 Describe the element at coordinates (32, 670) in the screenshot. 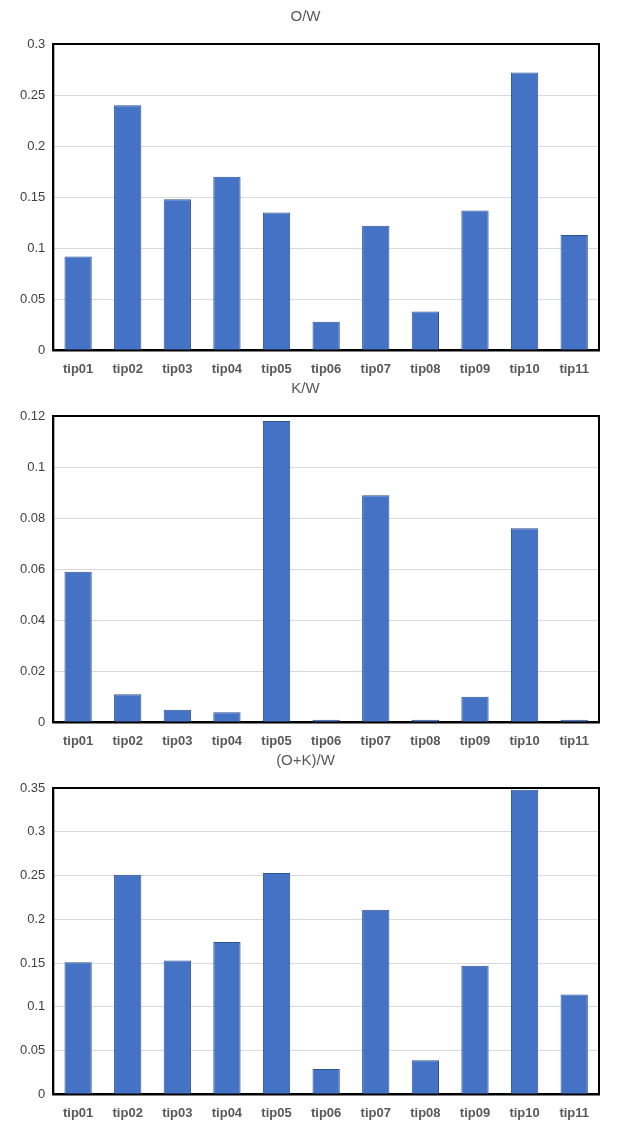

I see `y-tick-label: 0.02` at that location.